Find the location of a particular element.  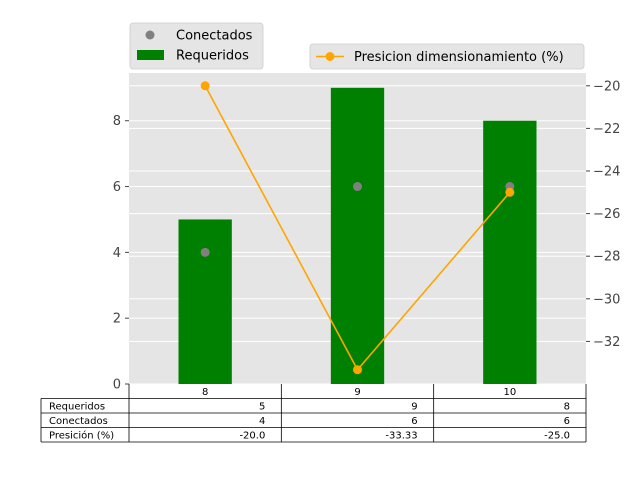

legend-marker-conectados is located at coordinates (150, 35).